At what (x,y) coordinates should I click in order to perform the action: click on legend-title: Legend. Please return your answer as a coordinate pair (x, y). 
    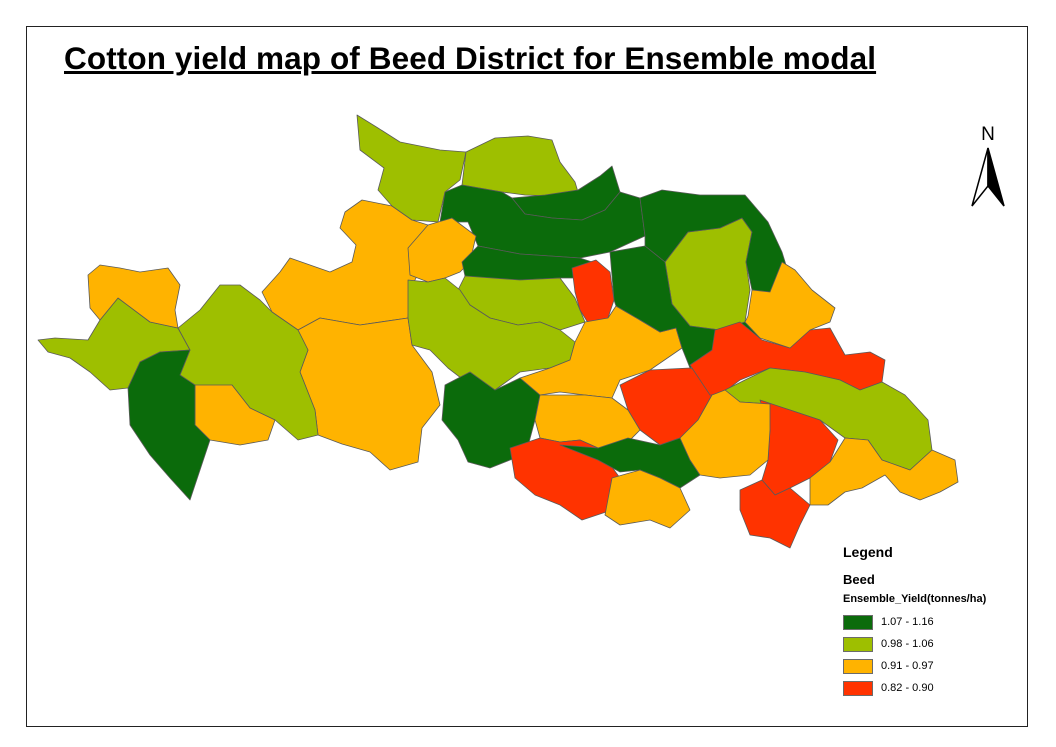
    Looking at the image, I should click on (868, 552).